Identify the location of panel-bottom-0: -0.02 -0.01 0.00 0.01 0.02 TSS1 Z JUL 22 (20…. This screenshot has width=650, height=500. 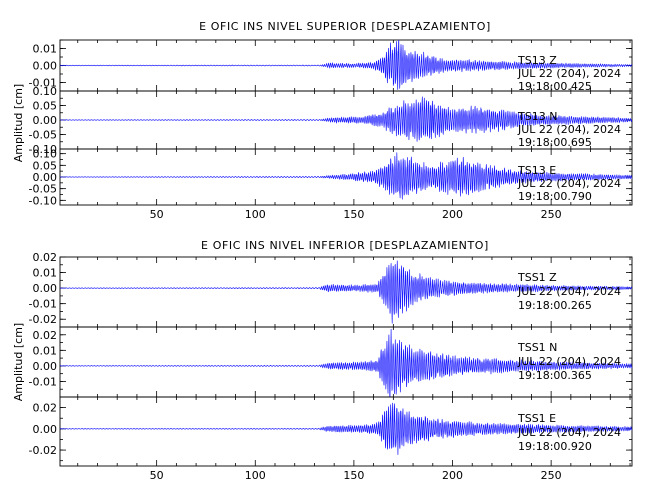
(331, 289).